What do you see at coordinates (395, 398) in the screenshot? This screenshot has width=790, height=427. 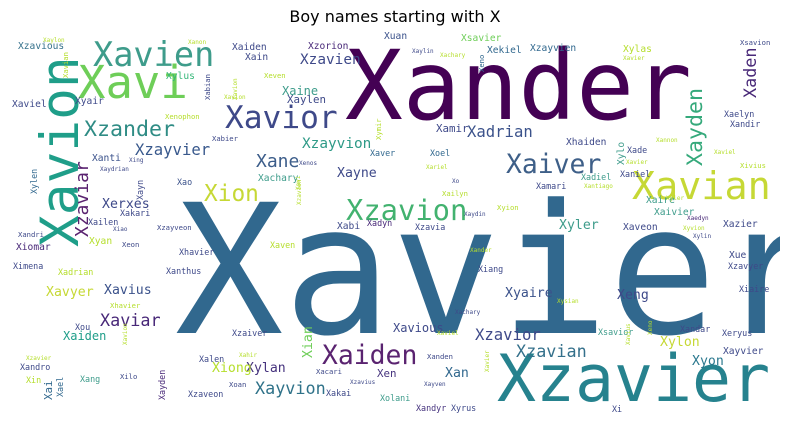 I see `cloud-word: Xolani` at bounding box center [395, 398].